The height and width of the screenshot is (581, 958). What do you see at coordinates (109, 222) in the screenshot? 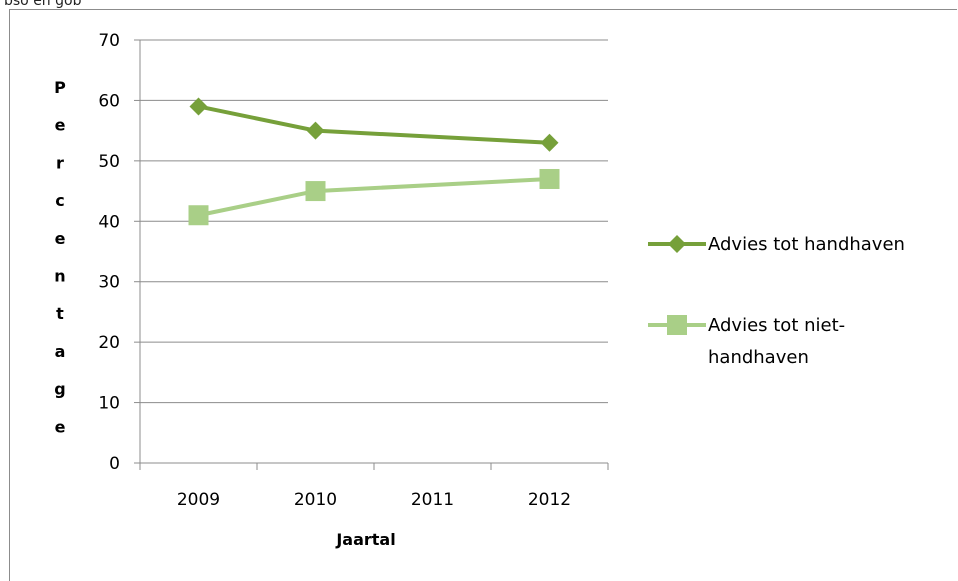
I see `y-tick-label: 40` at bounding box center [109, 222].